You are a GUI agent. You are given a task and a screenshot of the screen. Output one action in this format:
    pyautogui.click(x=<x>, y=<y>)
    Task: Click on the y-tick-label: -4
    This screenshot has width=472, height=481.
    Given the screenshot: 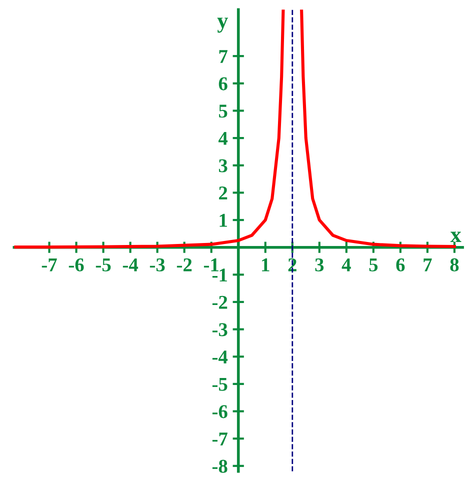 What is the action you would take?
    pyautogui.click(x=220, y=357)
    